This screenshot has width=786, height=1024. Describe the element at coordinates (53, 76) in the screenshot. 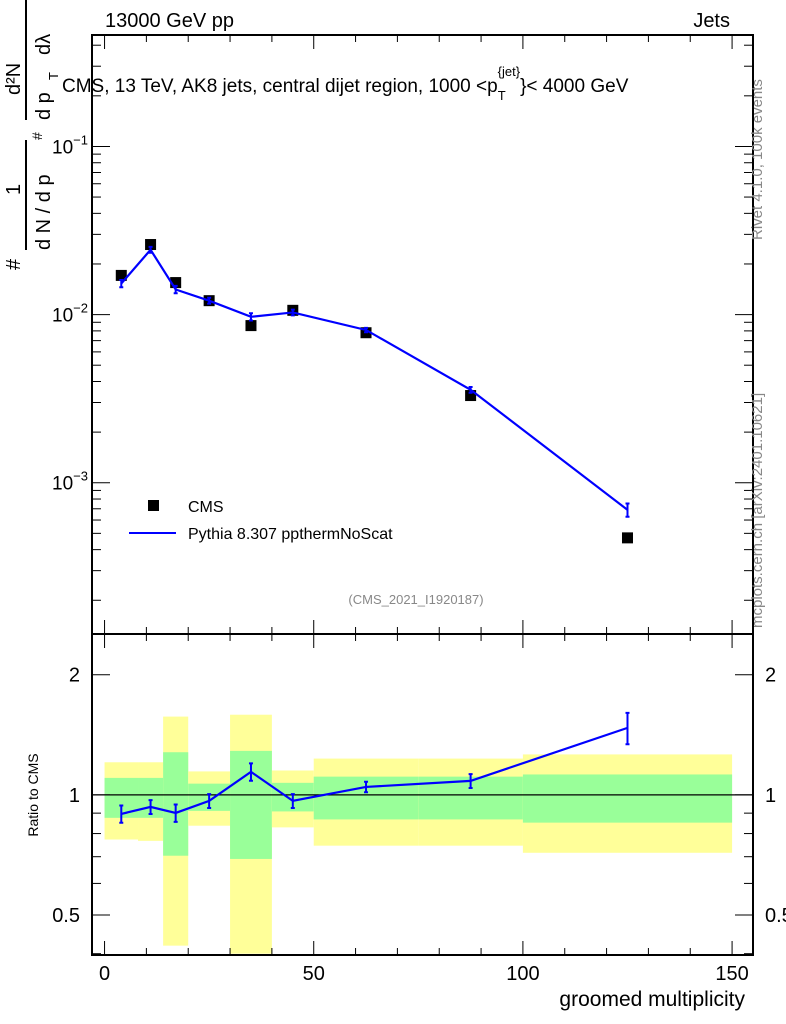

I see `ylabel-sub-t: T` at that location.